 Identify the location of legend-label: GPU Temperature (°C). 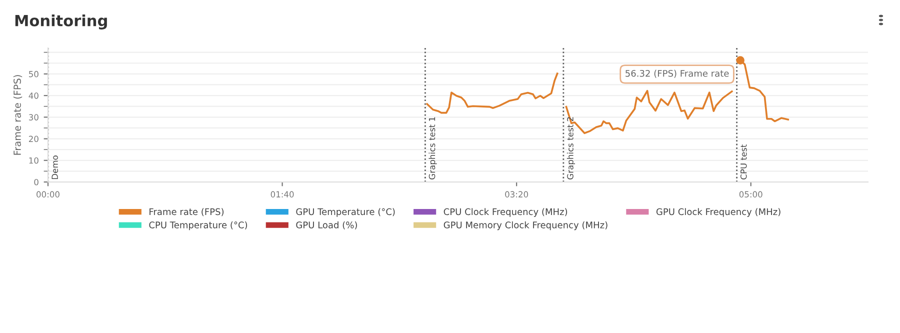
(345, 212).